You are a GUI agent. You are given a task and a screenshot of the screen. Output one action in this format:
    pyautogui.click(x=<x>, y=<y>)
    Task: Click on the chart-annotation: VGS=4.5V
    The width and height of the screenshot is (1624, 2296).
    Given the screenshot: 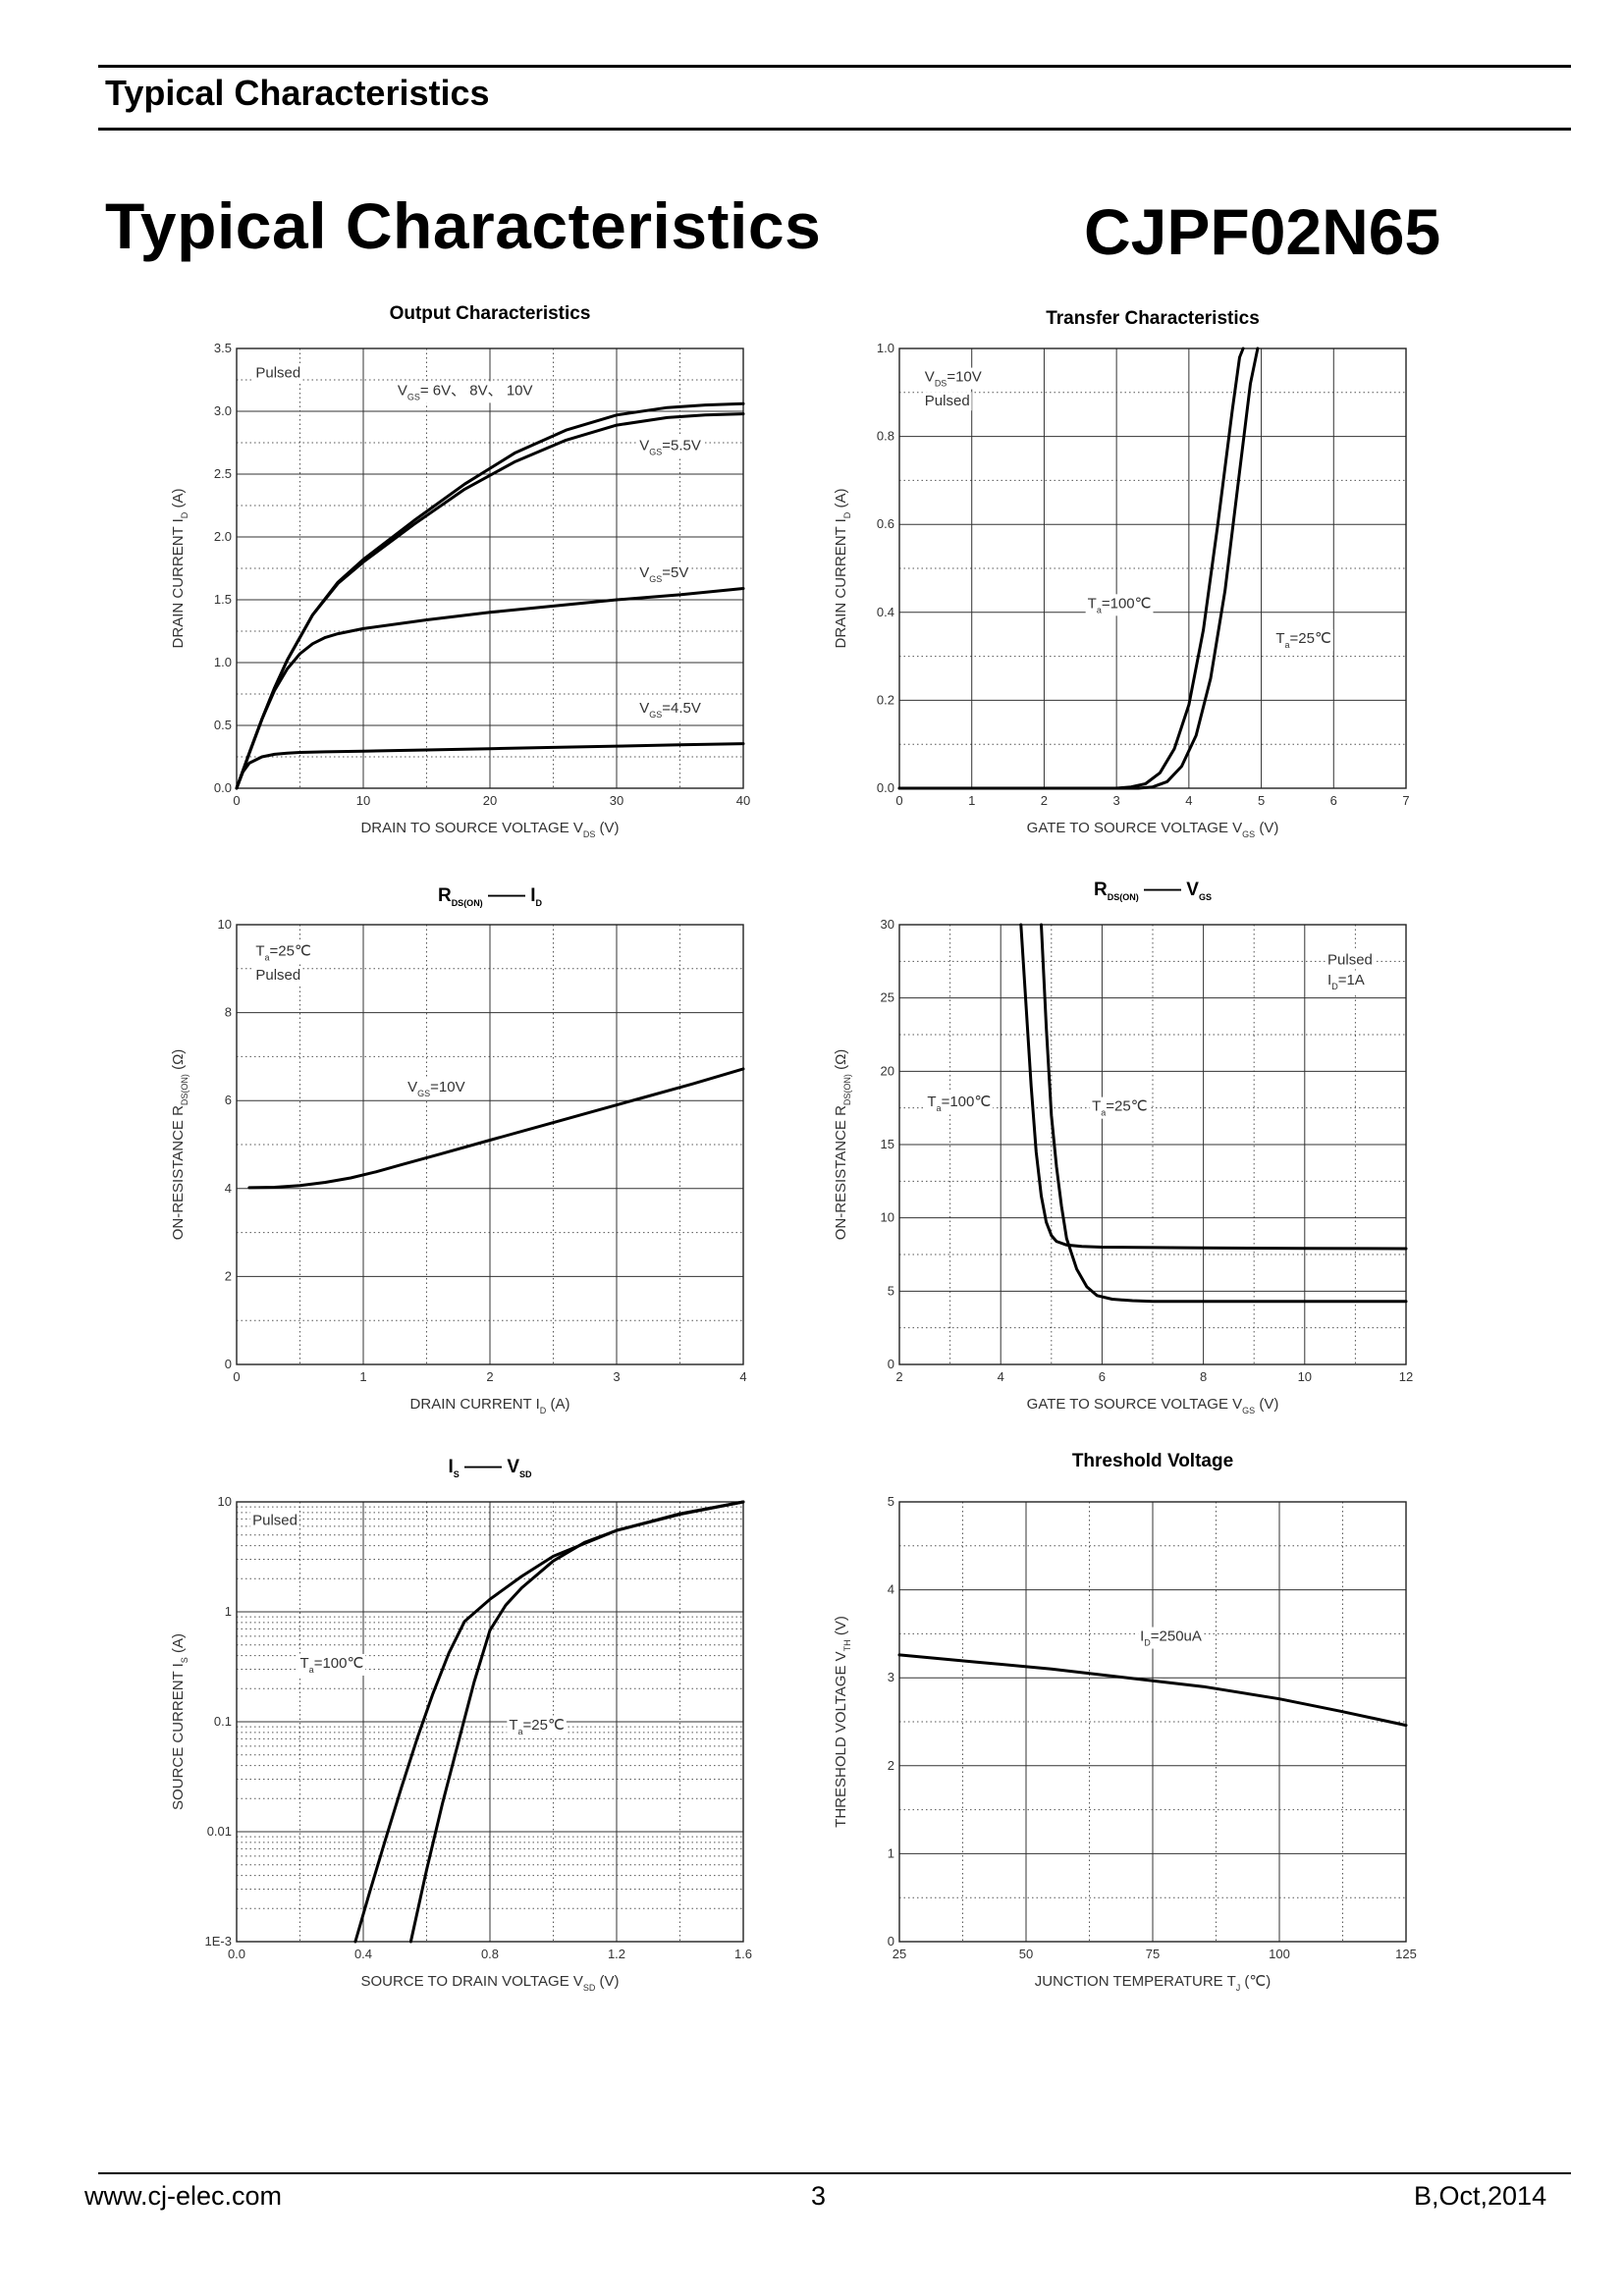 What is the action you would take?
    pyautogui.click(x=670, y=710)
    